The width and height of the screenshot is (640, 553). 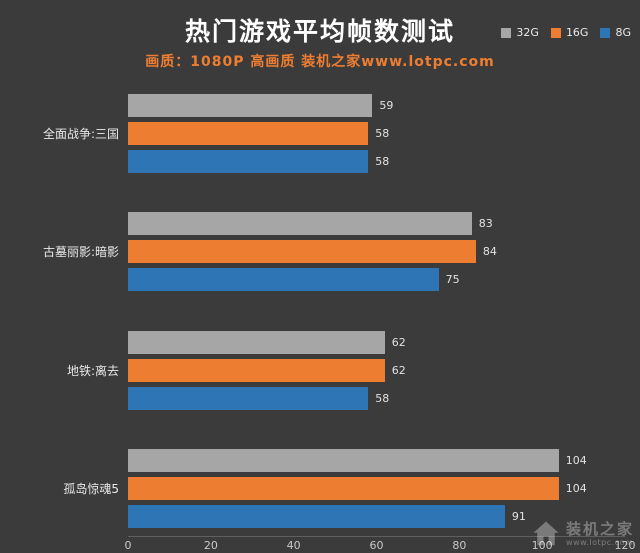 I want to click on legend-item-8G: 8G, so click(x=615, y=32).